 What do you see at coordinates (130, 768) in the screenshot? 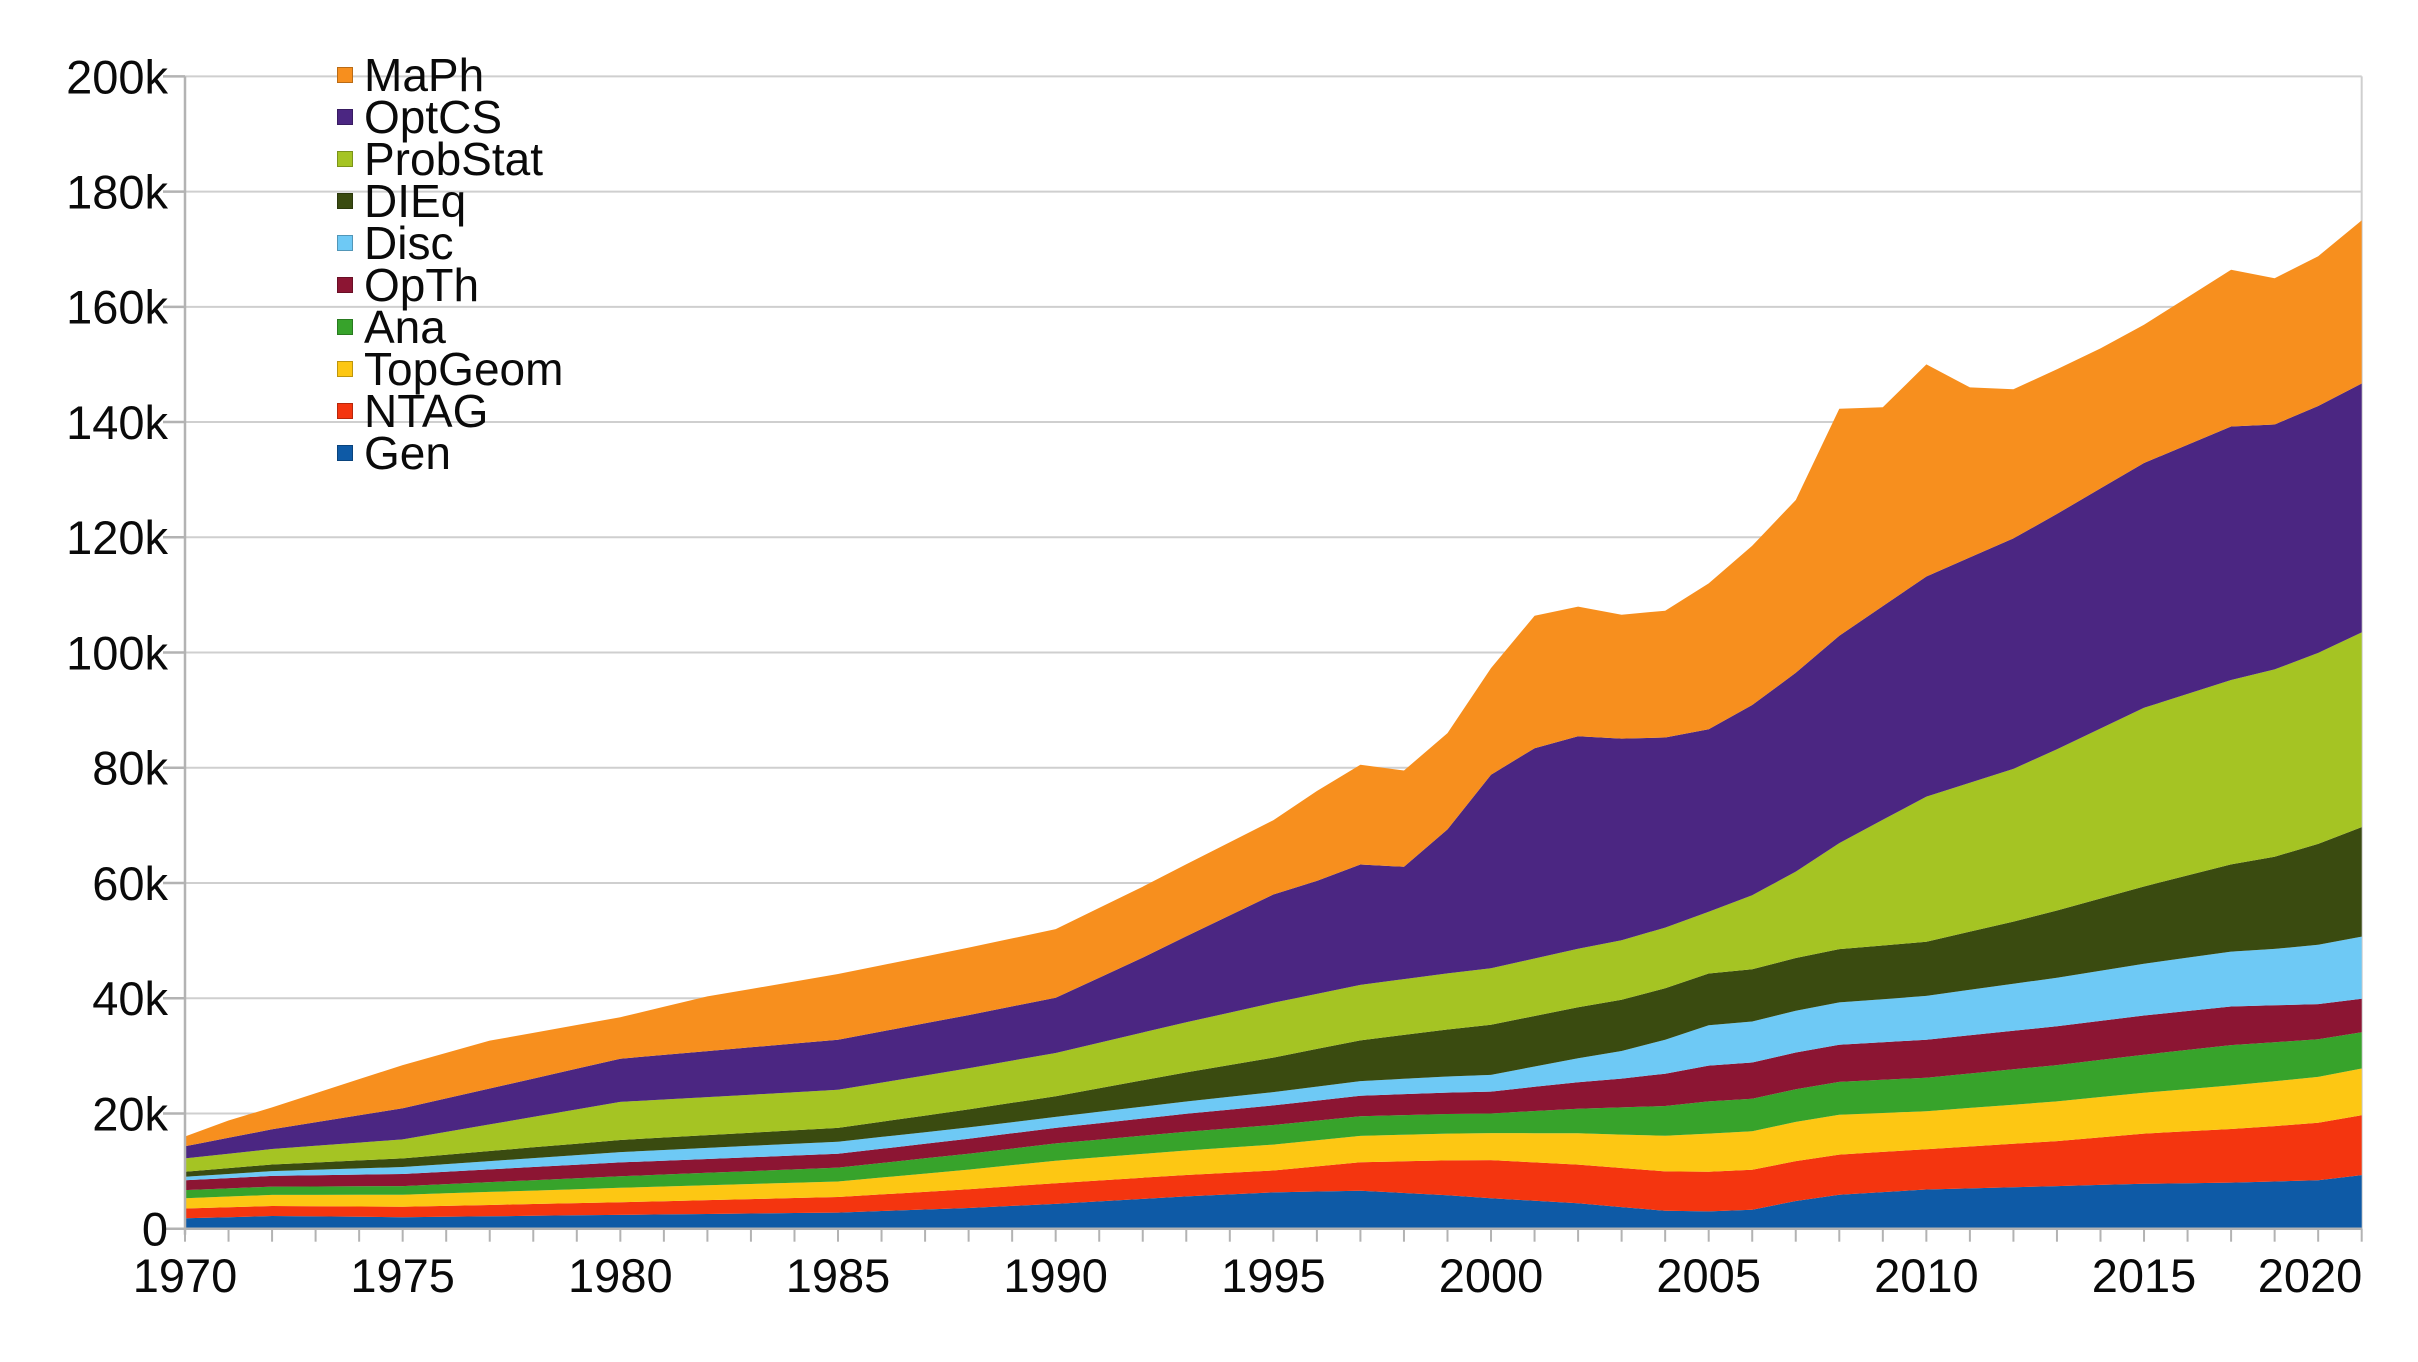
I see `y-axis-label: 80k` at bounding box center [130, 768].